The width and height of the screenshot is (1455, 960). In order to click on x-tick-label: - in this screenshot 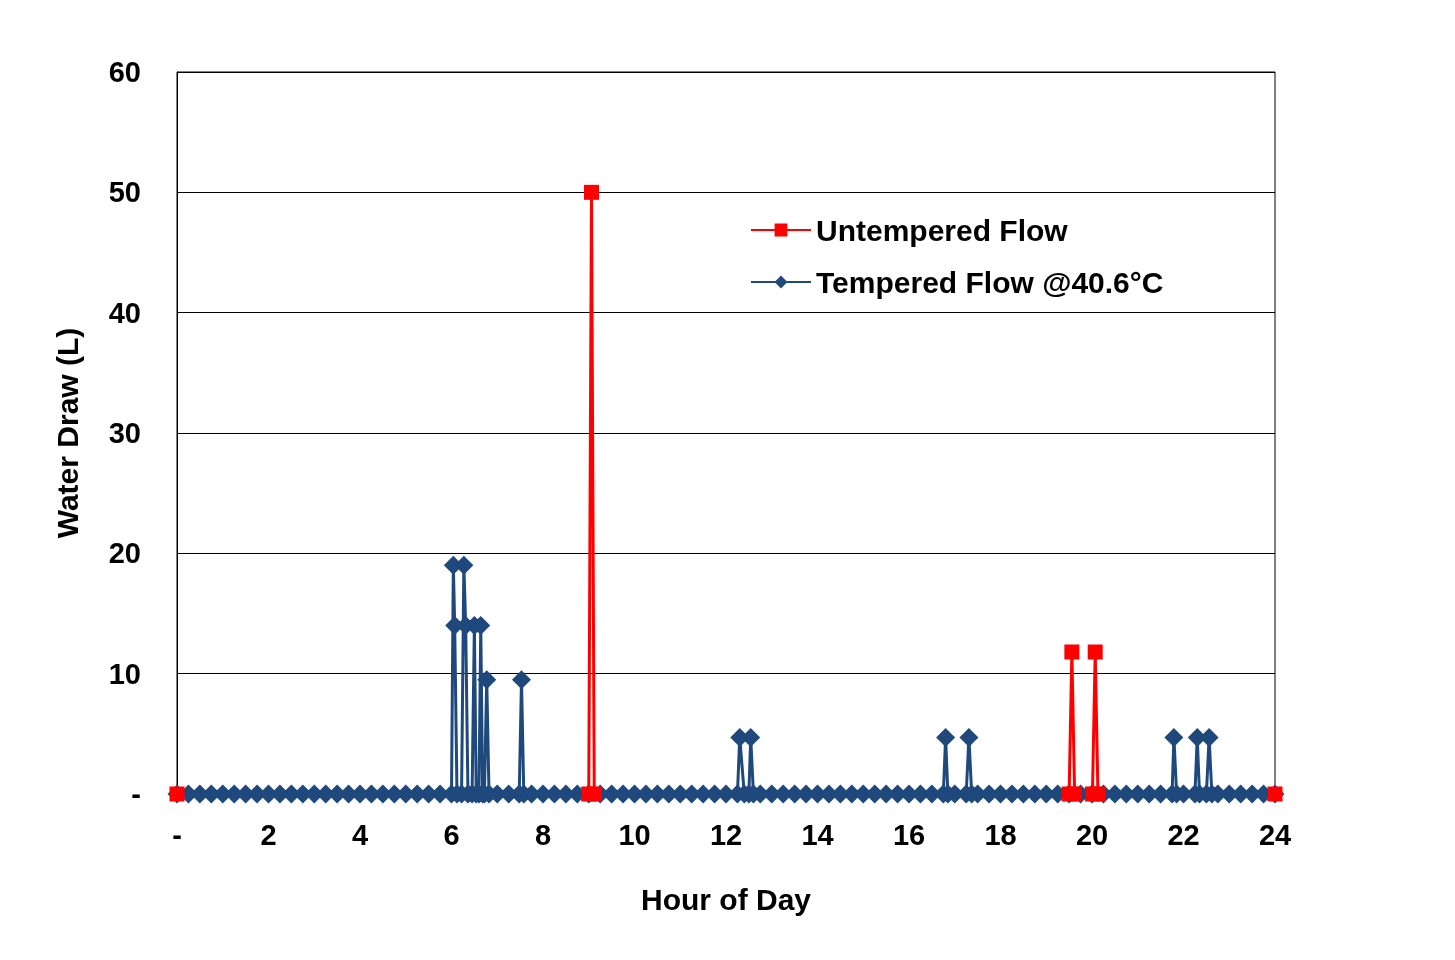, I will do `click(177, 834)`.